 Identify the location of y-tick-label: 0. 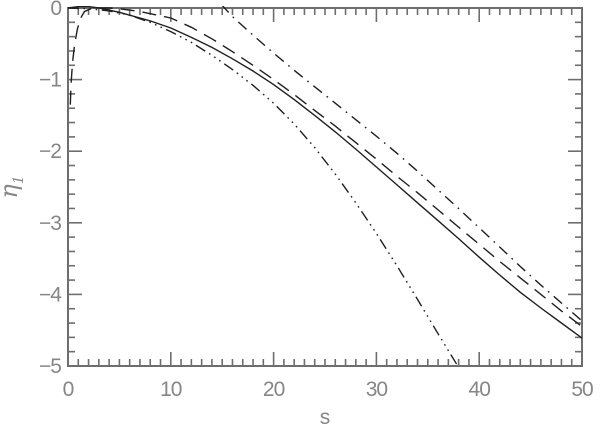
(55, 10).